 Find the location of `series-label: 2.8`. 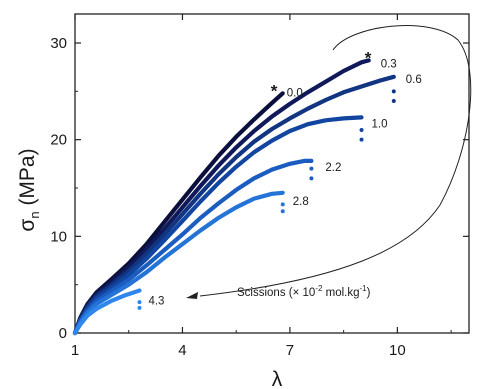

series-label: 2.8 is located at coordinates (301, 202).